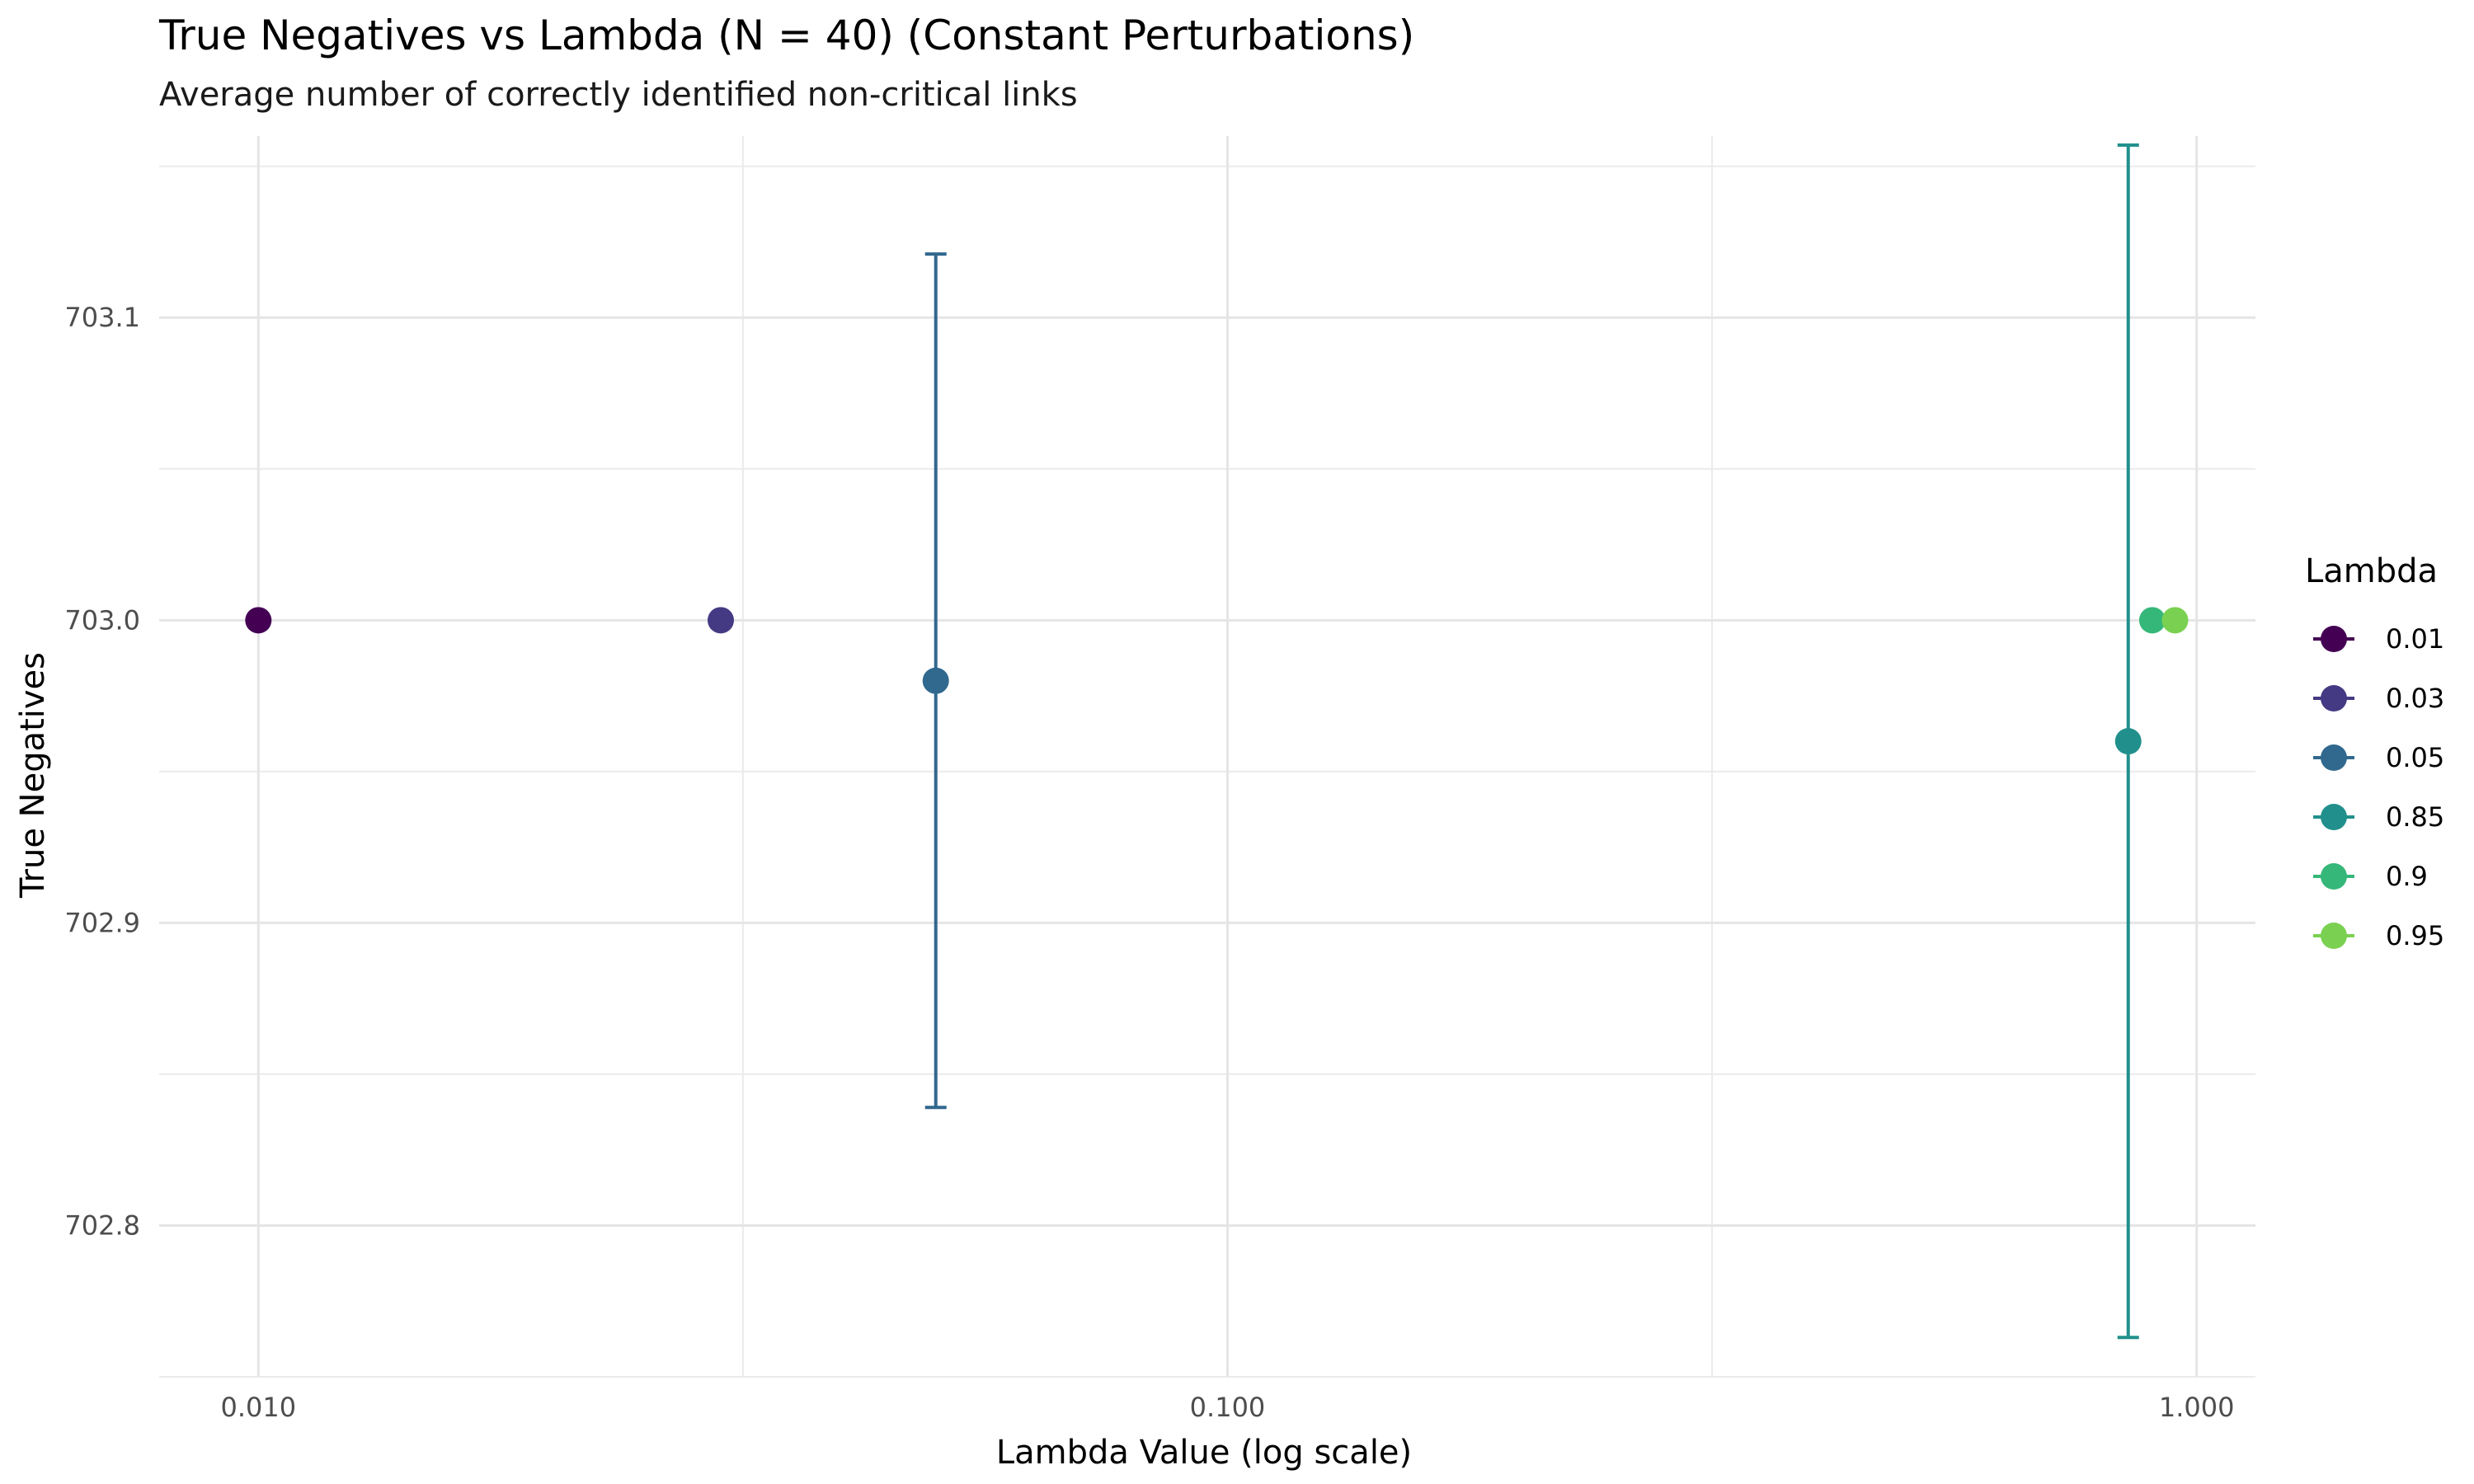  What do you see at coordinates (102, 1225) in the screenshot?
I see `y-tick-label: 702.8` at bounding box center [102, 1225].